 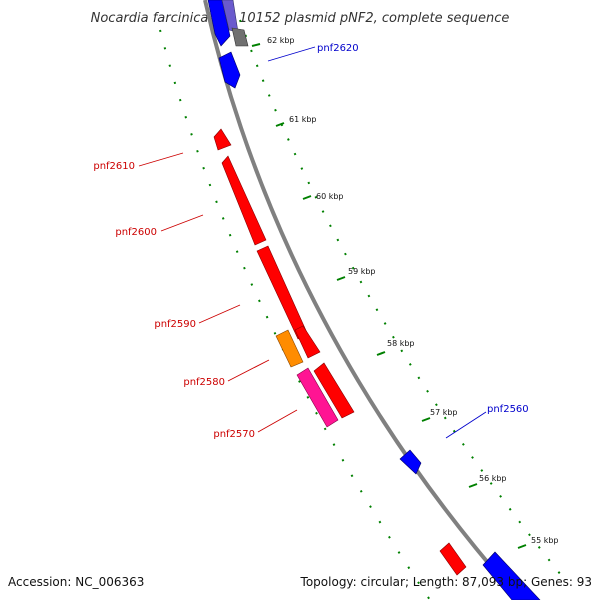 I want to click on accession-text: Accession: NC_006363, so click(x=76, y=582).